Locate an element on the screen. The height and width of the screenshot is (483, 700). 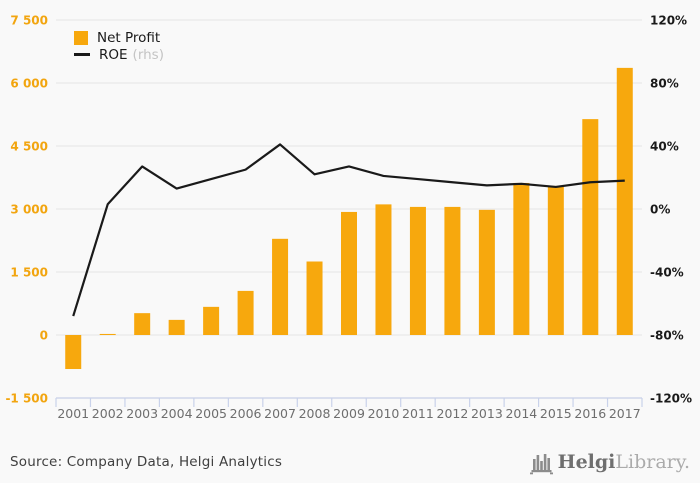
bar-2005 is located at coordinates (211, 320).